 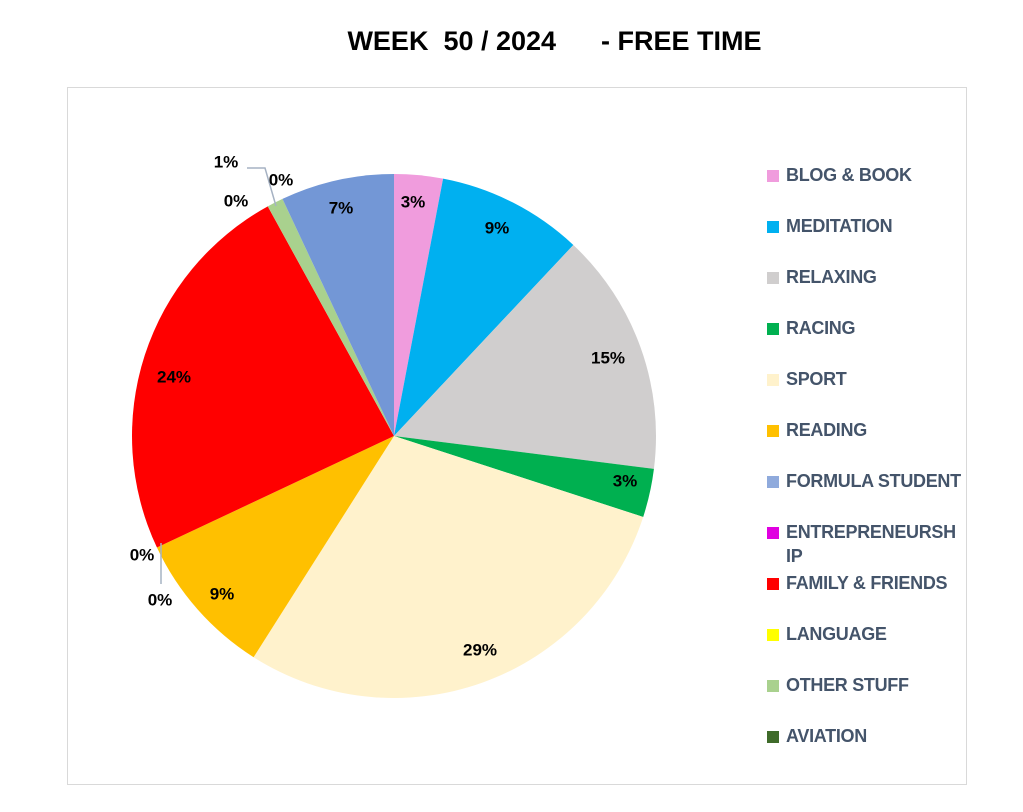 What do you see at coordinates (836, 634) in the screenshot?
I see `legend-label: LANGUAGE` at bounding box center [836, 634].